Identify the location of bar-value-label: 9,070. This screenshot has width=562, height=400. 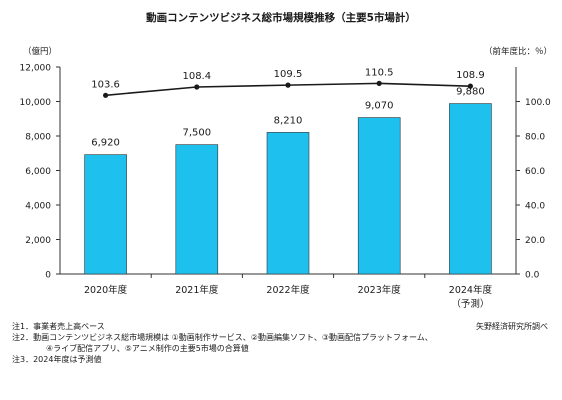
(379, 106).